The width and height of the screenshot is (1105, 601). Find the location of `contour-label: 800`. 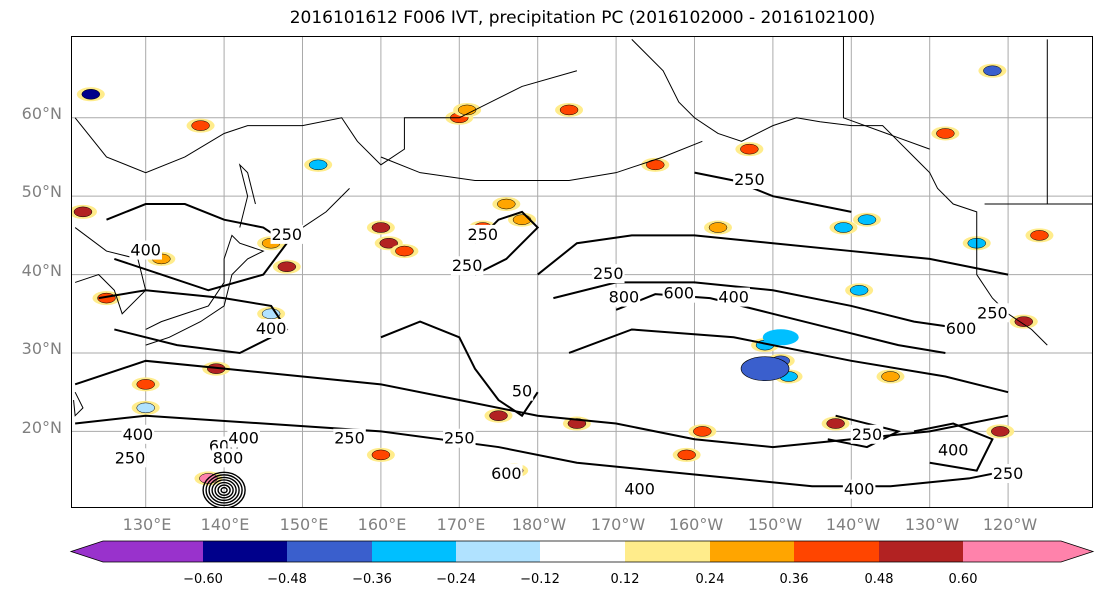

contour-label: 800 is located at coordinates (228, 457).